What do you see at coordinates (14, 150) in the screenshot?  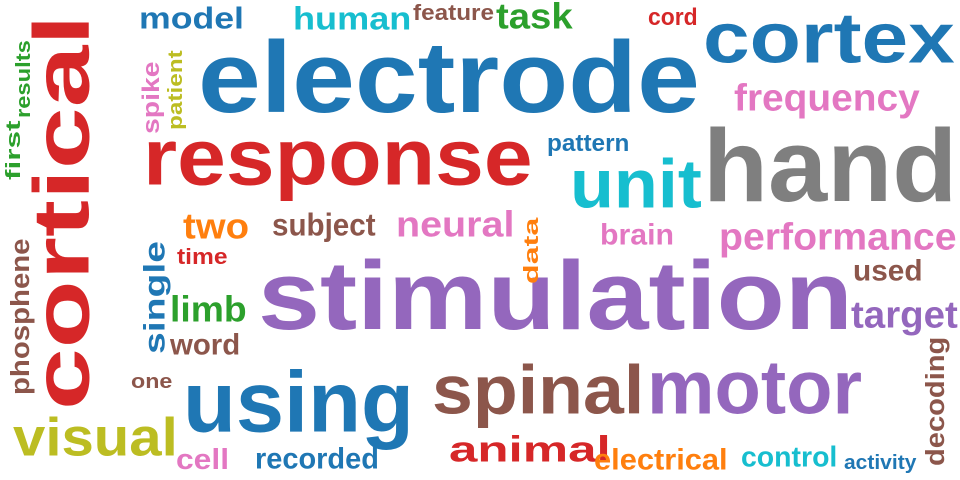 I see `word-first: first` at bounding box center [14, 150].